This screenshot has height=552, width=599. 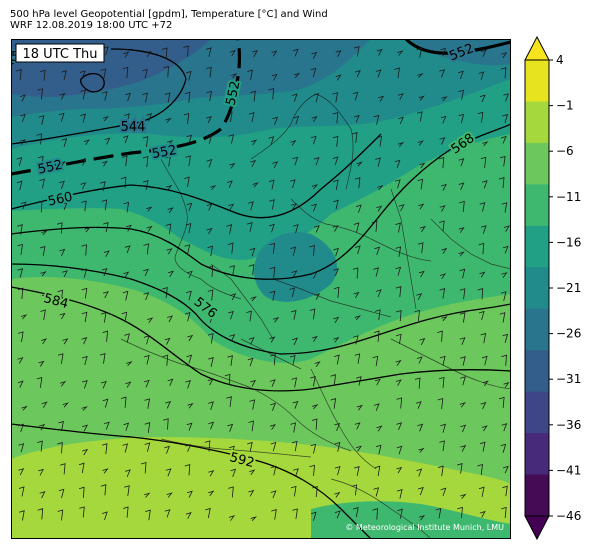 I want to click on temp-fill-m21-central, so click(x=296, y=267).